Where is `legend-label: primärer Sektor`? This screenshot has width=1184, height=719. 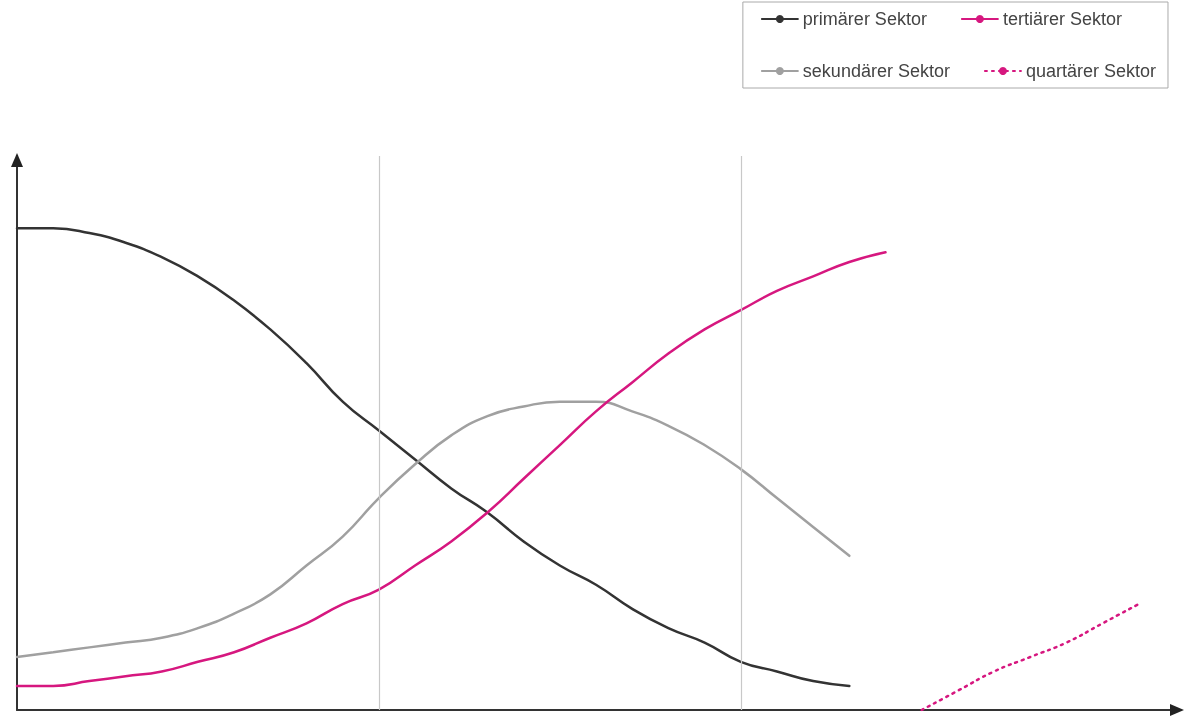
legend-label: primärer Sektor is located at coordinates (864, 19).